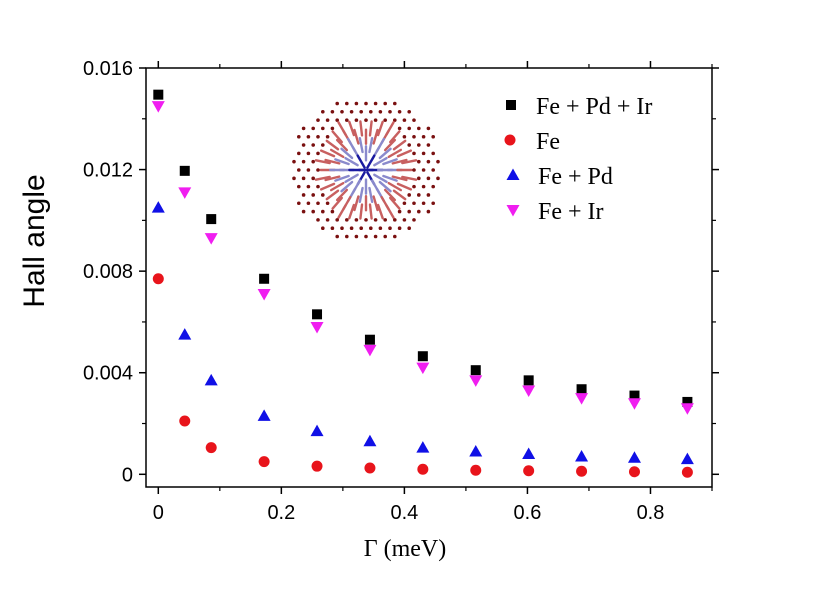 Image resolution: width=830 pixels, height=589 pixels. Describe the element at coordinates (575, 177) in the screenshot. I see `legend-label: Fe + Pd` at that location.